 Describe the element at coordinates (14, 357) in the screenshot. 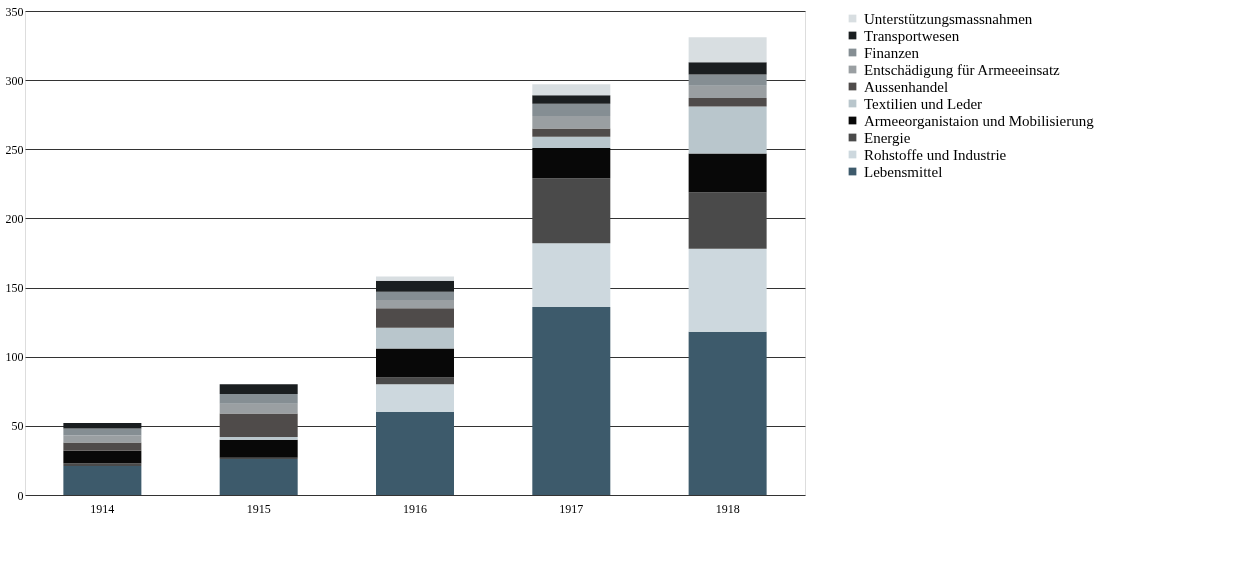

I see `y-tick-label: 100` at that location.